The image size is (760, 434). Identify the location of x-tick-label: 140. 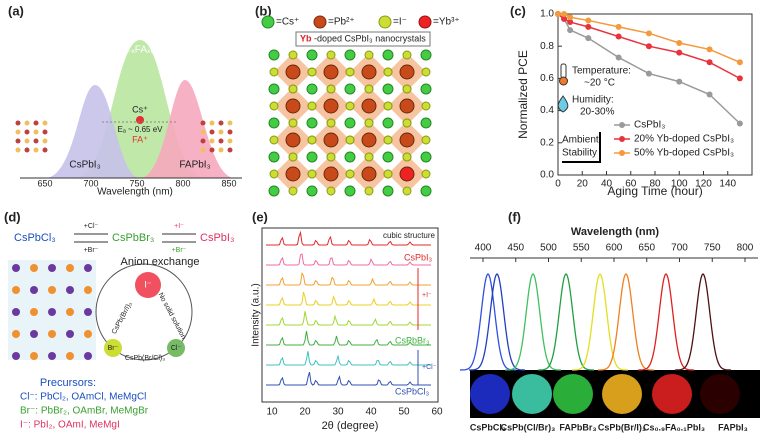
(727, 184).